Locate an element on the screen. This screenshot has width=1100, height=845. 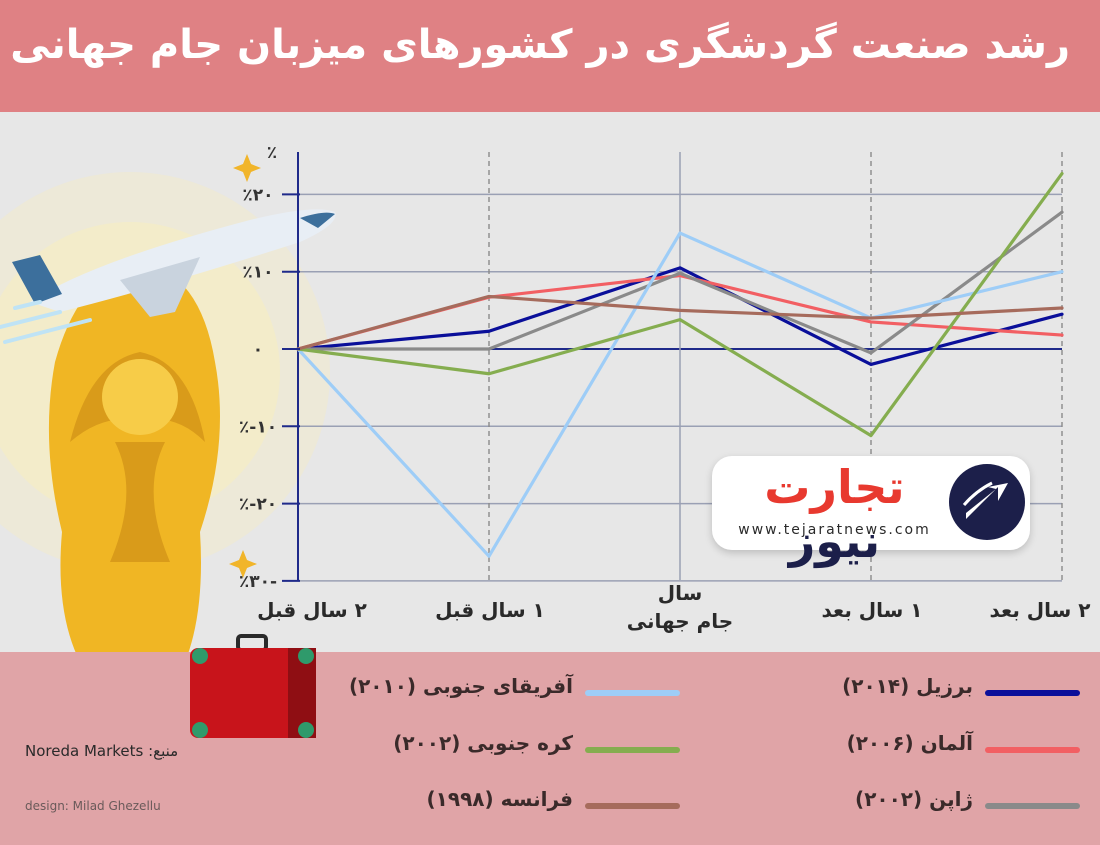
x-tick-label: ۱ سال بعد is located at coordinates (871, 610).